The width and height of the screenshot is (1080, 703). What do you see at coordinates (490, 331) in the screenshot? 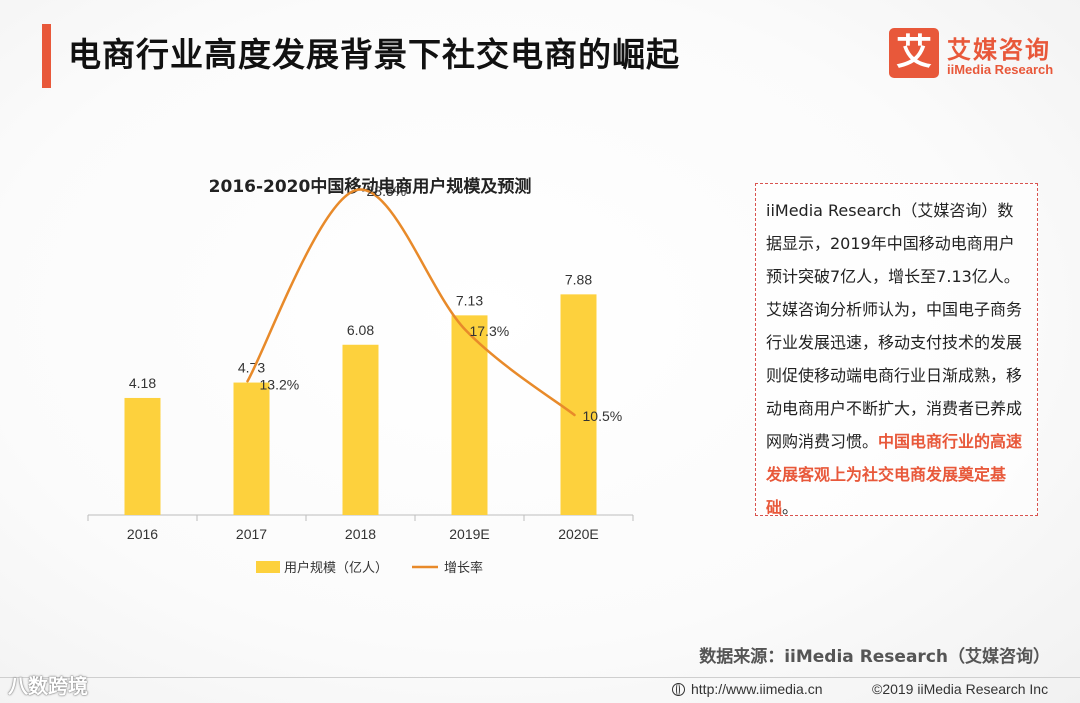
I see `growth-rate-label: 17.3%` at bounding box center [490, 331].